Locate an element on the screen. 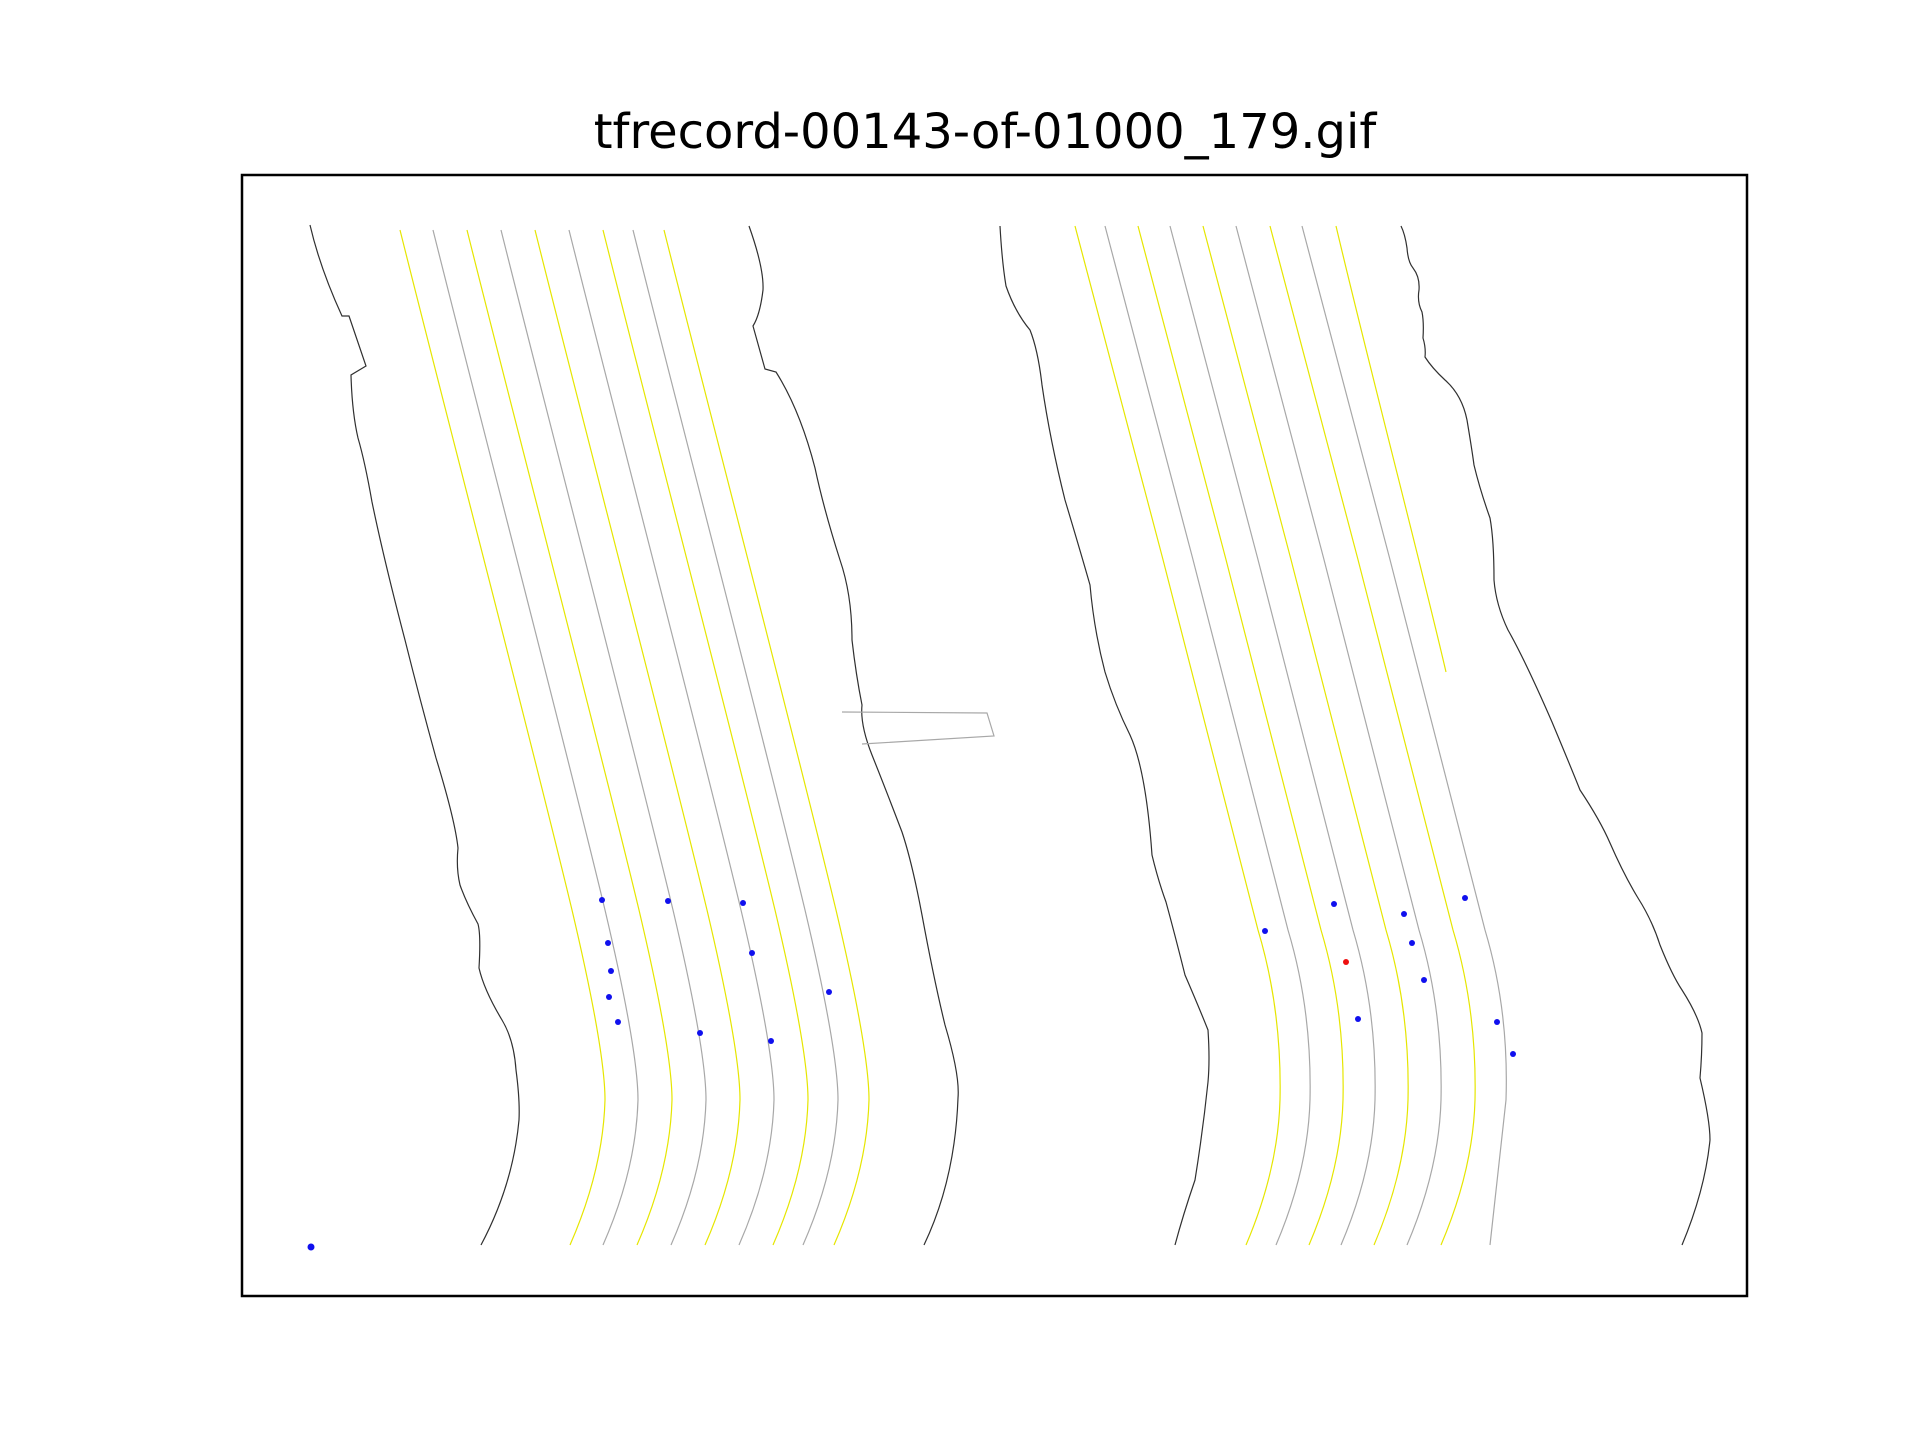 The height and width of the screenshot is (1440, 1920). road-edge-right-inner is located at coordinates (1104, 735).